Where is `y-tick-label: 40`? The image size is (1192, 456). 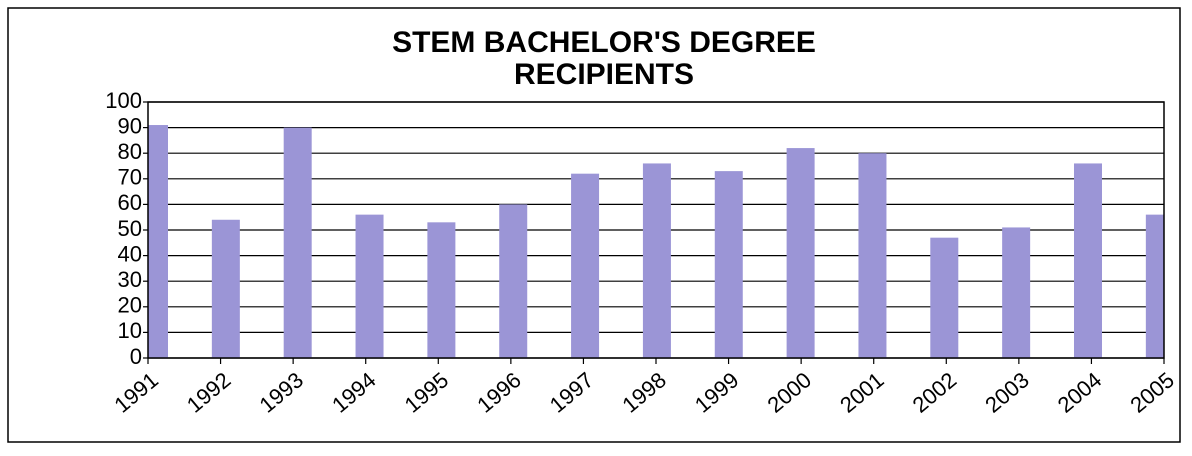 y-tick-label: 40 is located at coordinates (130, 253).